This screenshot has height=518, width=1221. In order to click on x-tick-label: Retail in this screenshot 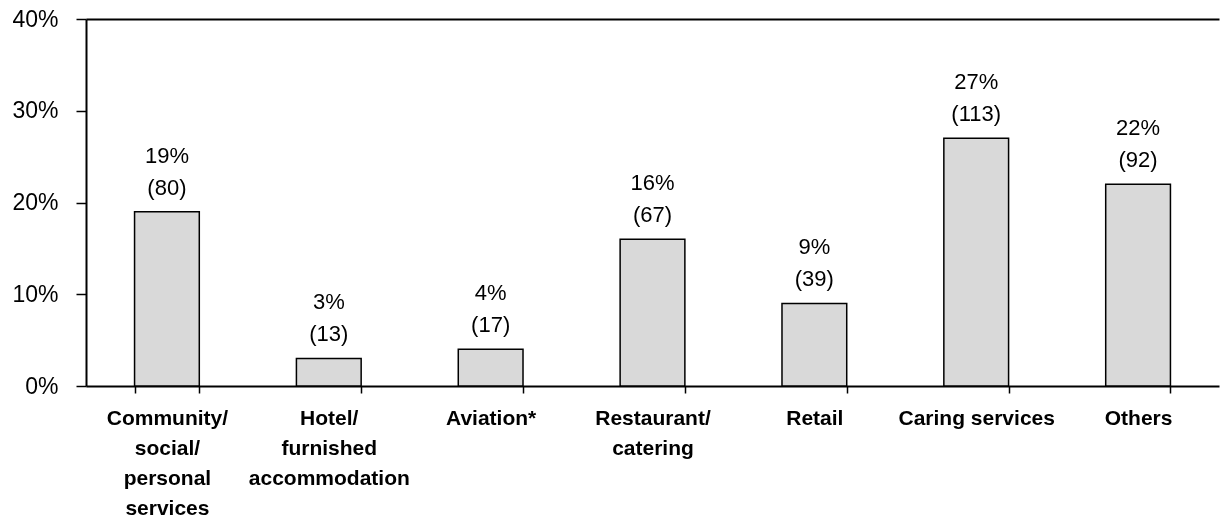, I will do `click(815, 417)`.